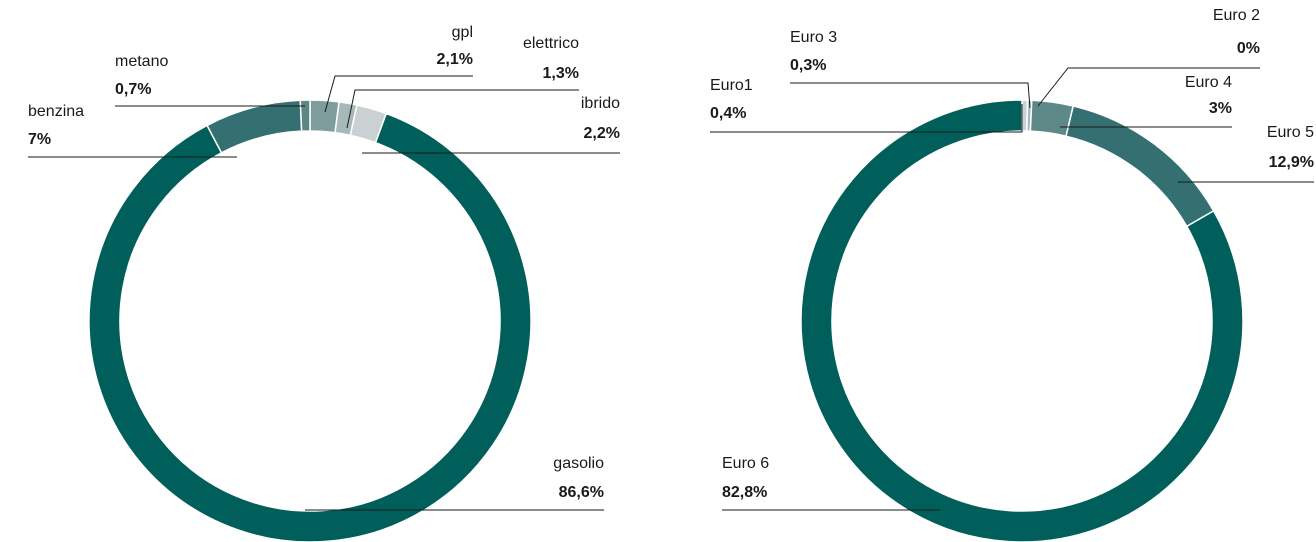 Image resolution: width=1316 pixels, height=542 pixels. What do you see at coordinates (462, 32) in the screenshot?
I see `slice-name: gpl` at bounding box center [462, 32].